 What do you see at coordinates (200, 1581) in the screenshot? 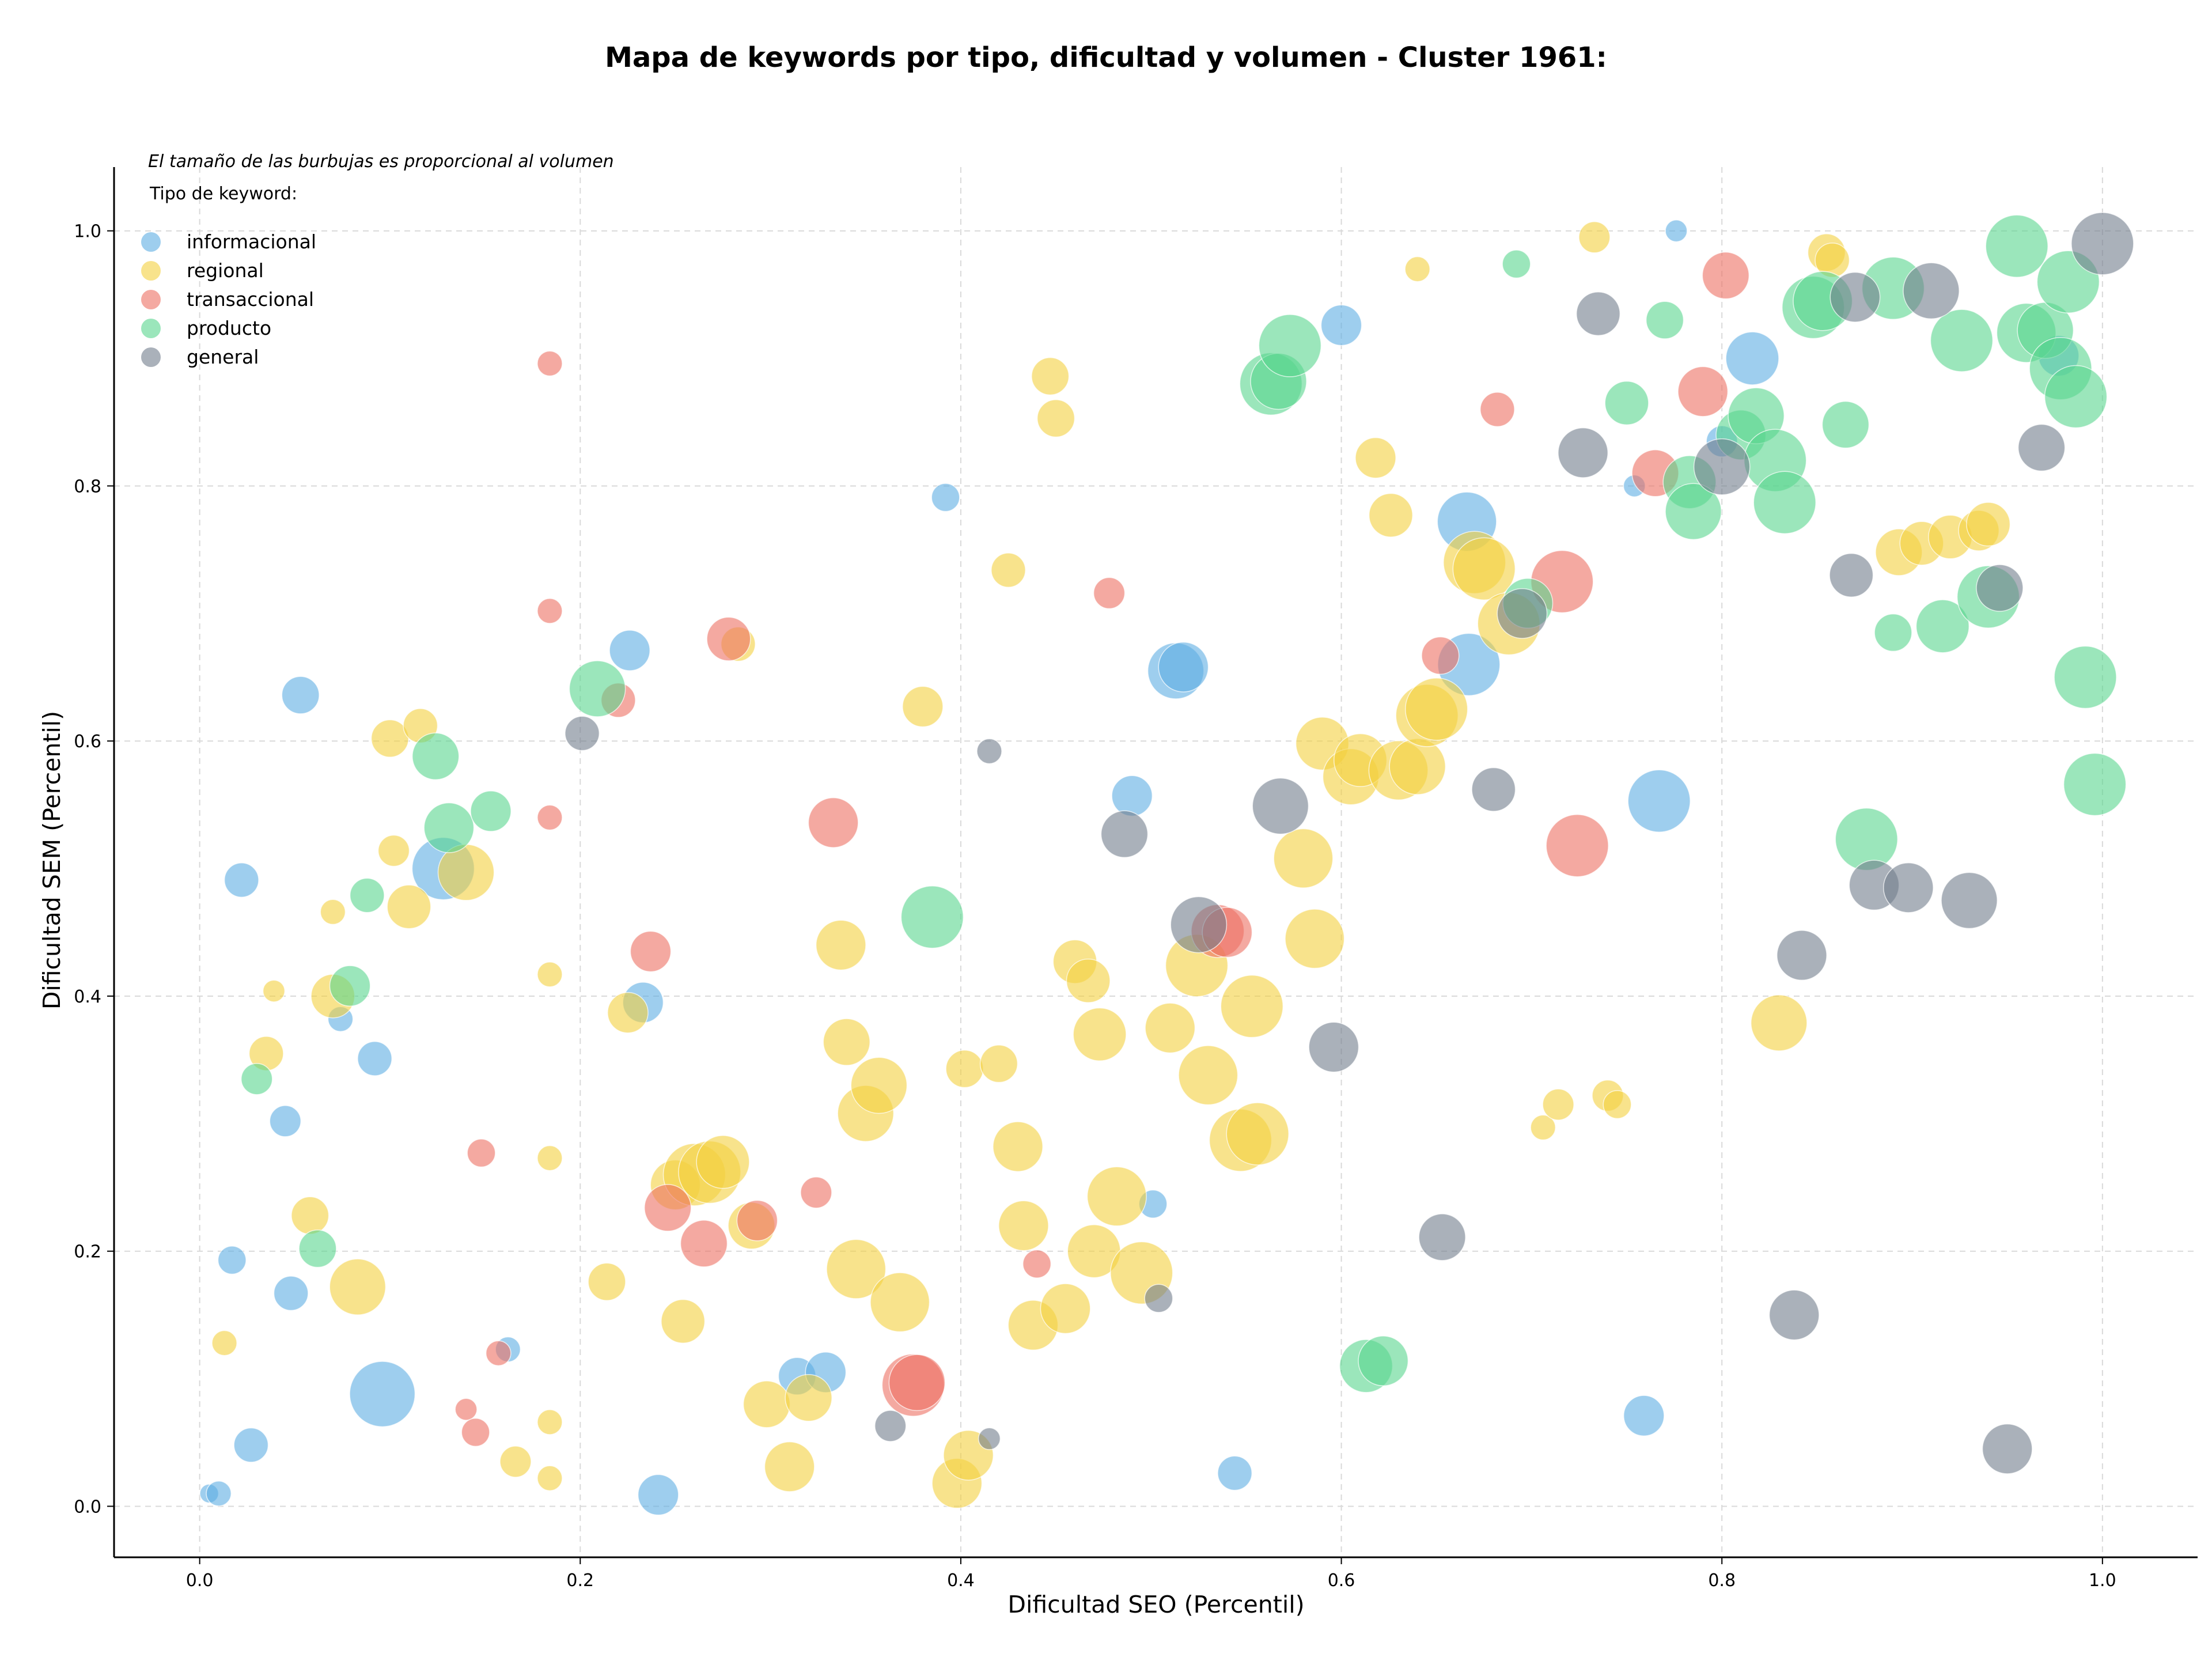
I see `x-tick-label: 0.0` at bounding box center [200, 1581].